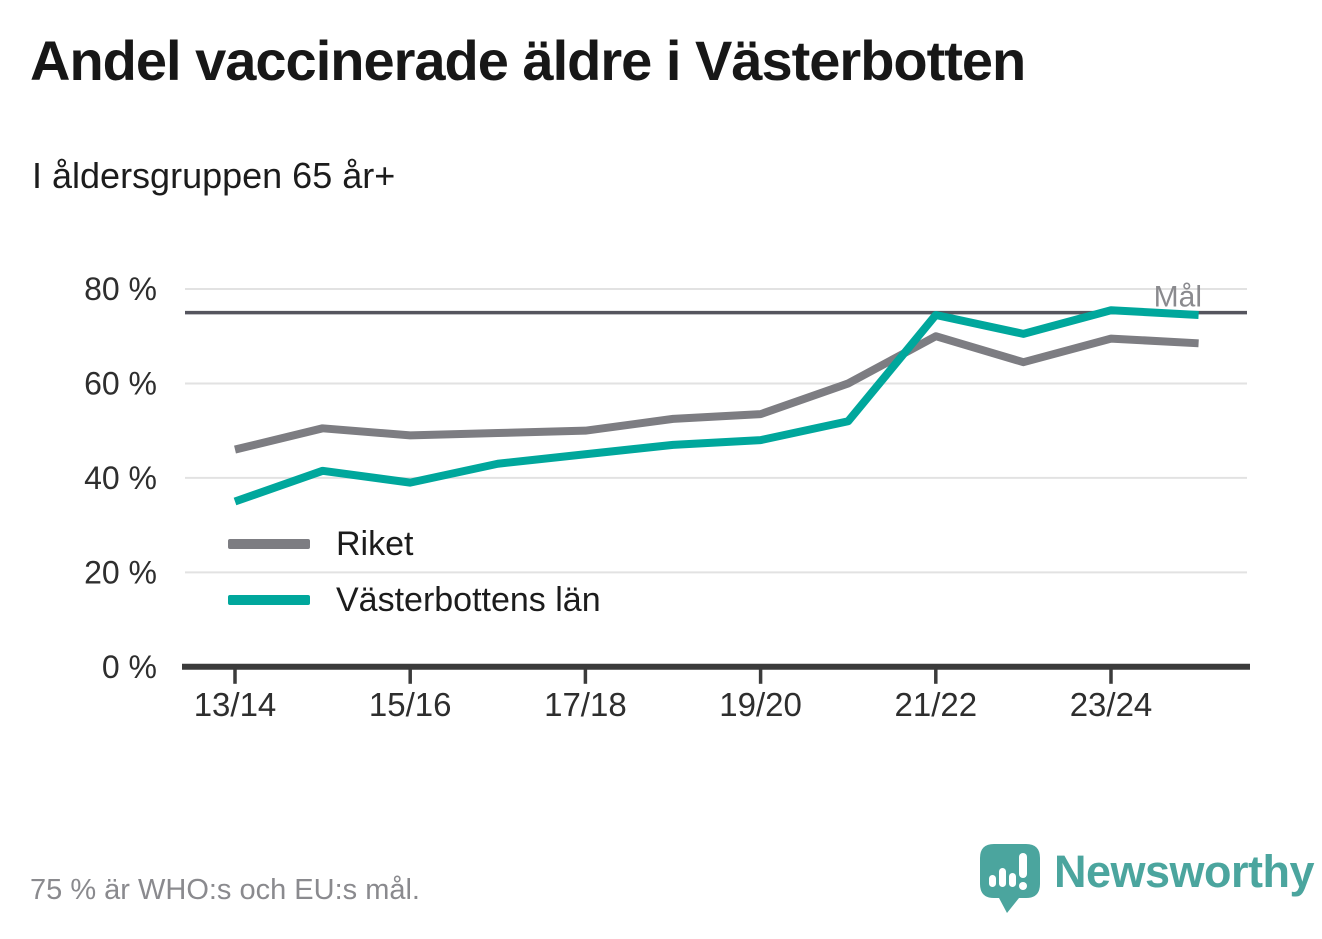  What do you see at coordinates (1111, 704) in the screenshot?
I see `x-tick-label: 23/24` at bounding box center [1111, 704].